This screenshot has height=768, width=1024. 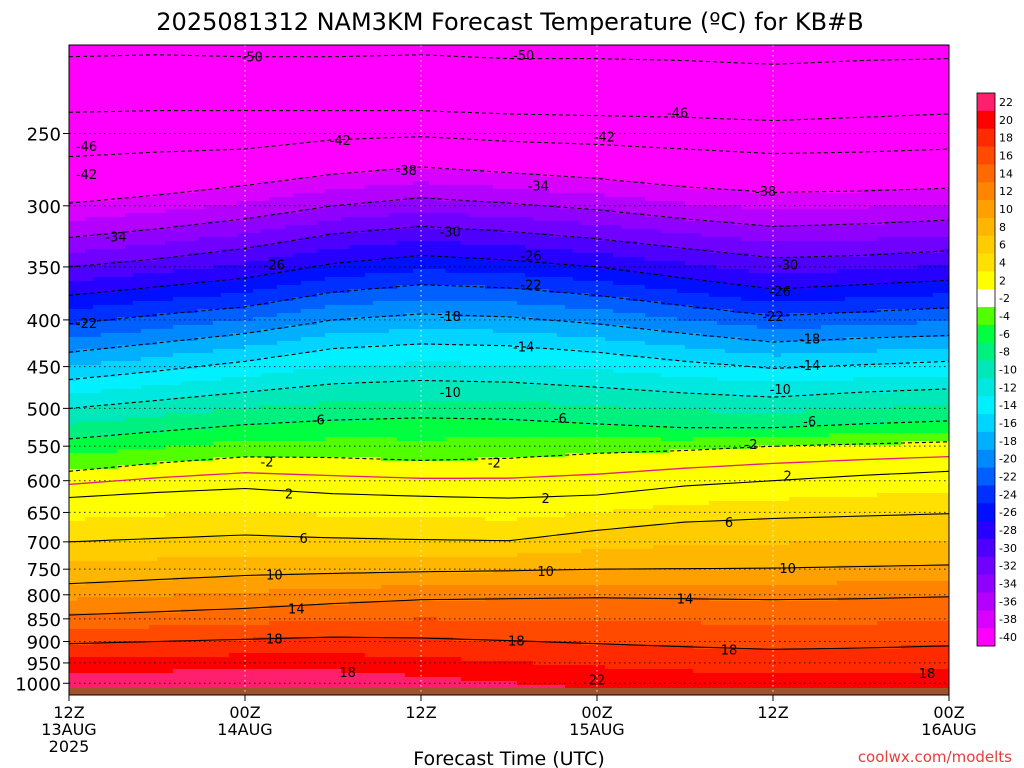 What do you see at coordinates (296, 609) in the screenshot?
I see `contour-label: 14` at bounding box center [296, 609].